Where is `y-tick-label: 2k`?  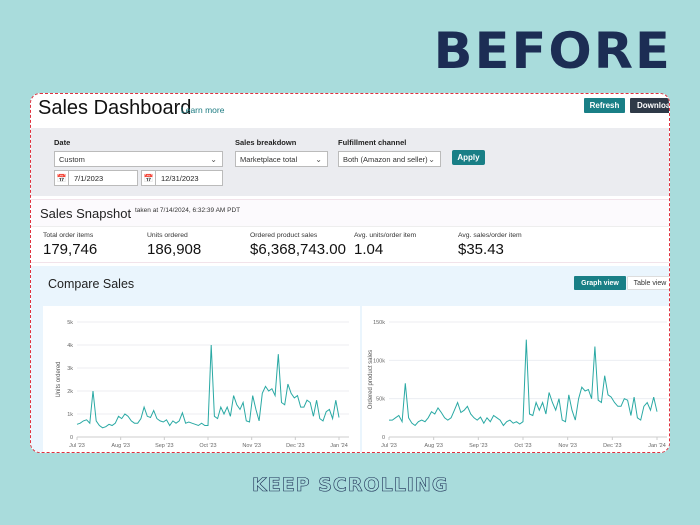 y-tick-label: 2k is located at coordinates (70, 392).